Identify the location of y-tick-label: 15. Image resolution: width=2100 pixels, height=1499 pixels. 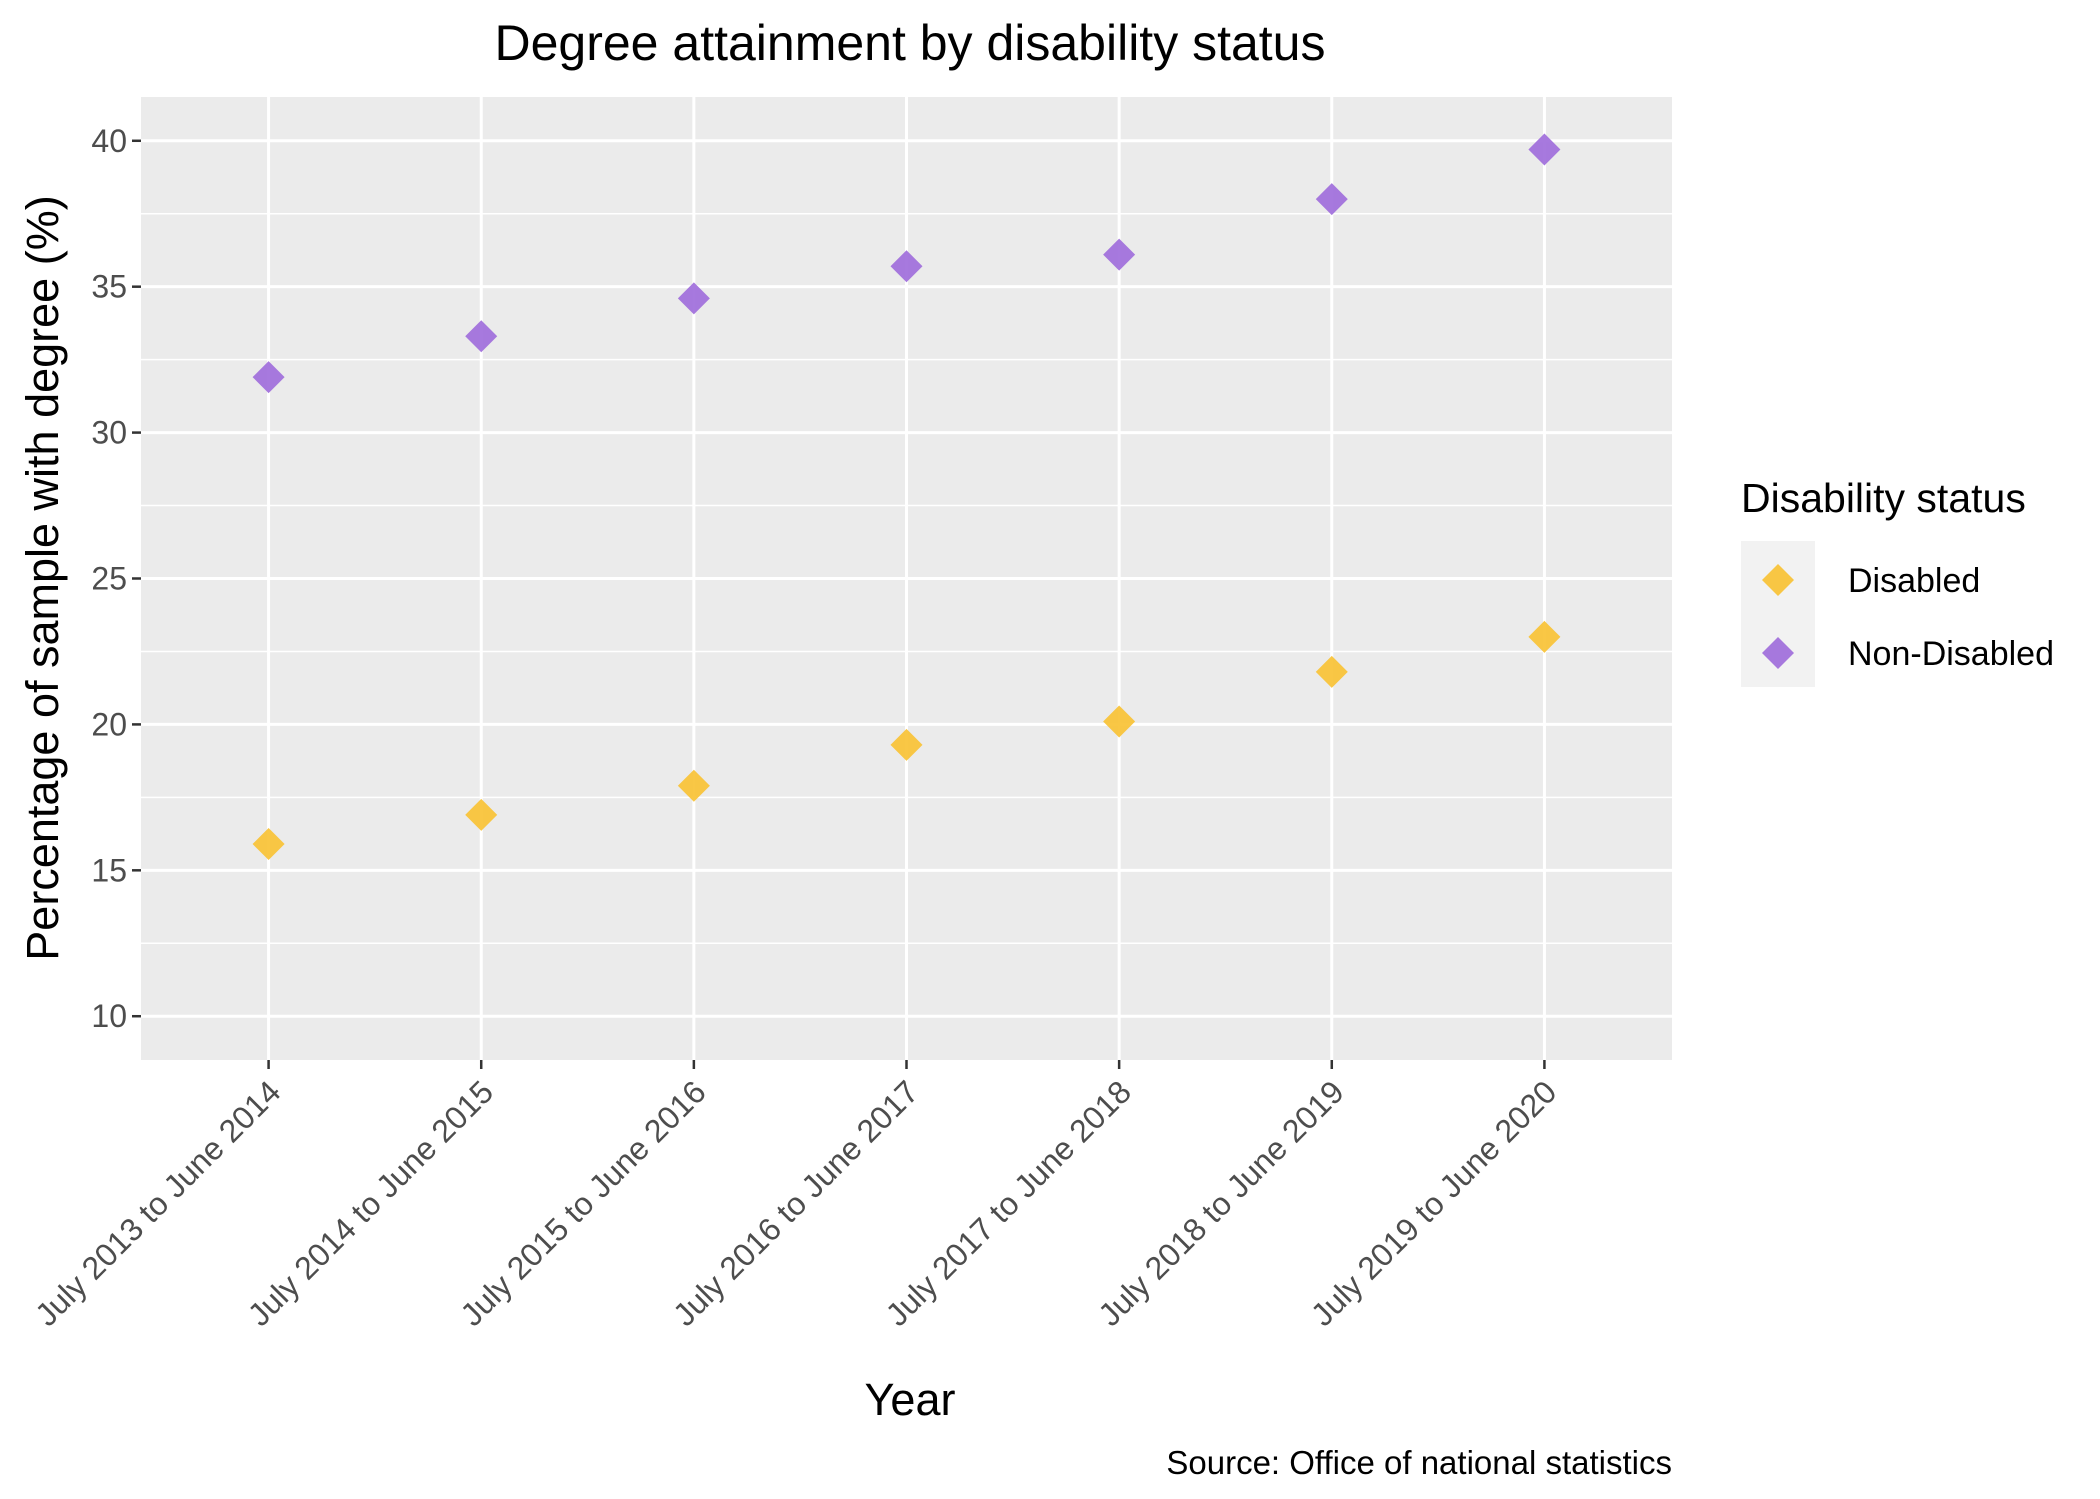
(109, 870).